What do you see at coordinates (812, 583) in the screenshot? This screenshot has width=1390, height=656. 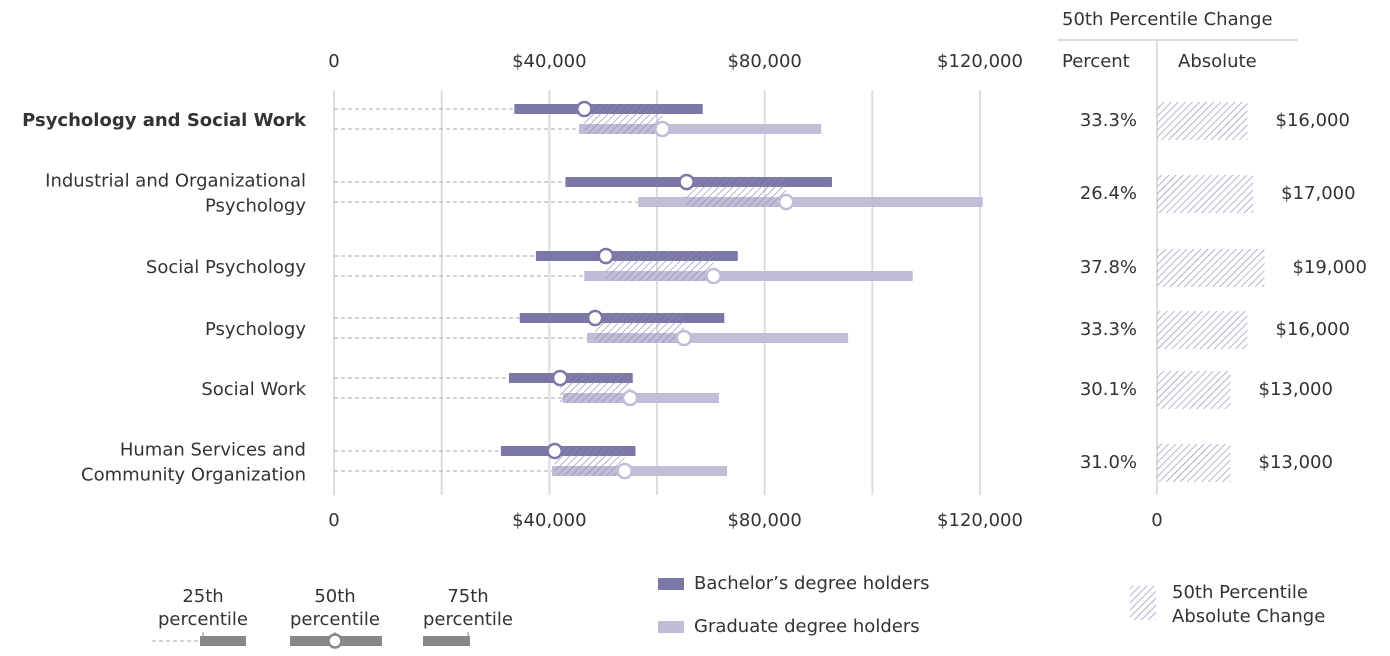 I see `legend-label: Bachelor’s degree holders` at bounding box center [812, 583].